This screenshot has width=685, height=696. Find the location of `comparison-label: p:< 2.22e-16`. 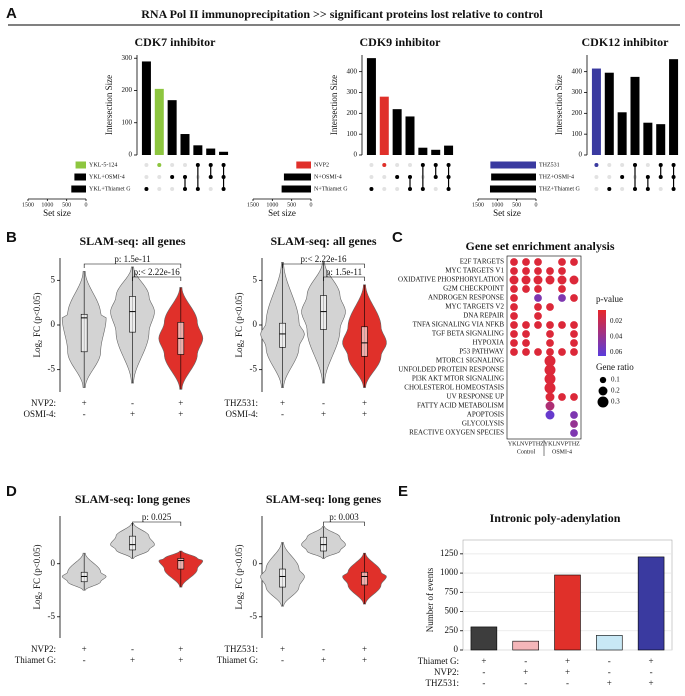

comparison-label: p:< 2.22e-16 is located at coordinates (157, 272).